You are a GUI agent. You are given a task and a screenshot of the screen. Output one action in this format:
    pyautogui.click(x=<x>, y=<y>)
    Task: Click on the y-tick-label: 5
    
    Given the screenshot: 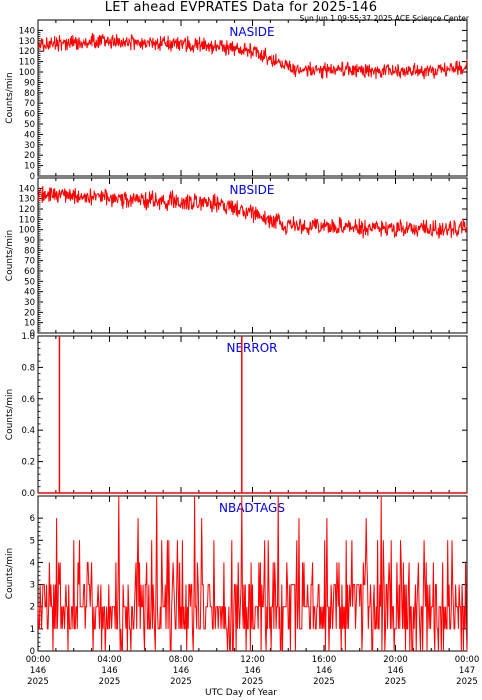 What is the action you would take?
    pyautogui.click(x=32, y=541)
    